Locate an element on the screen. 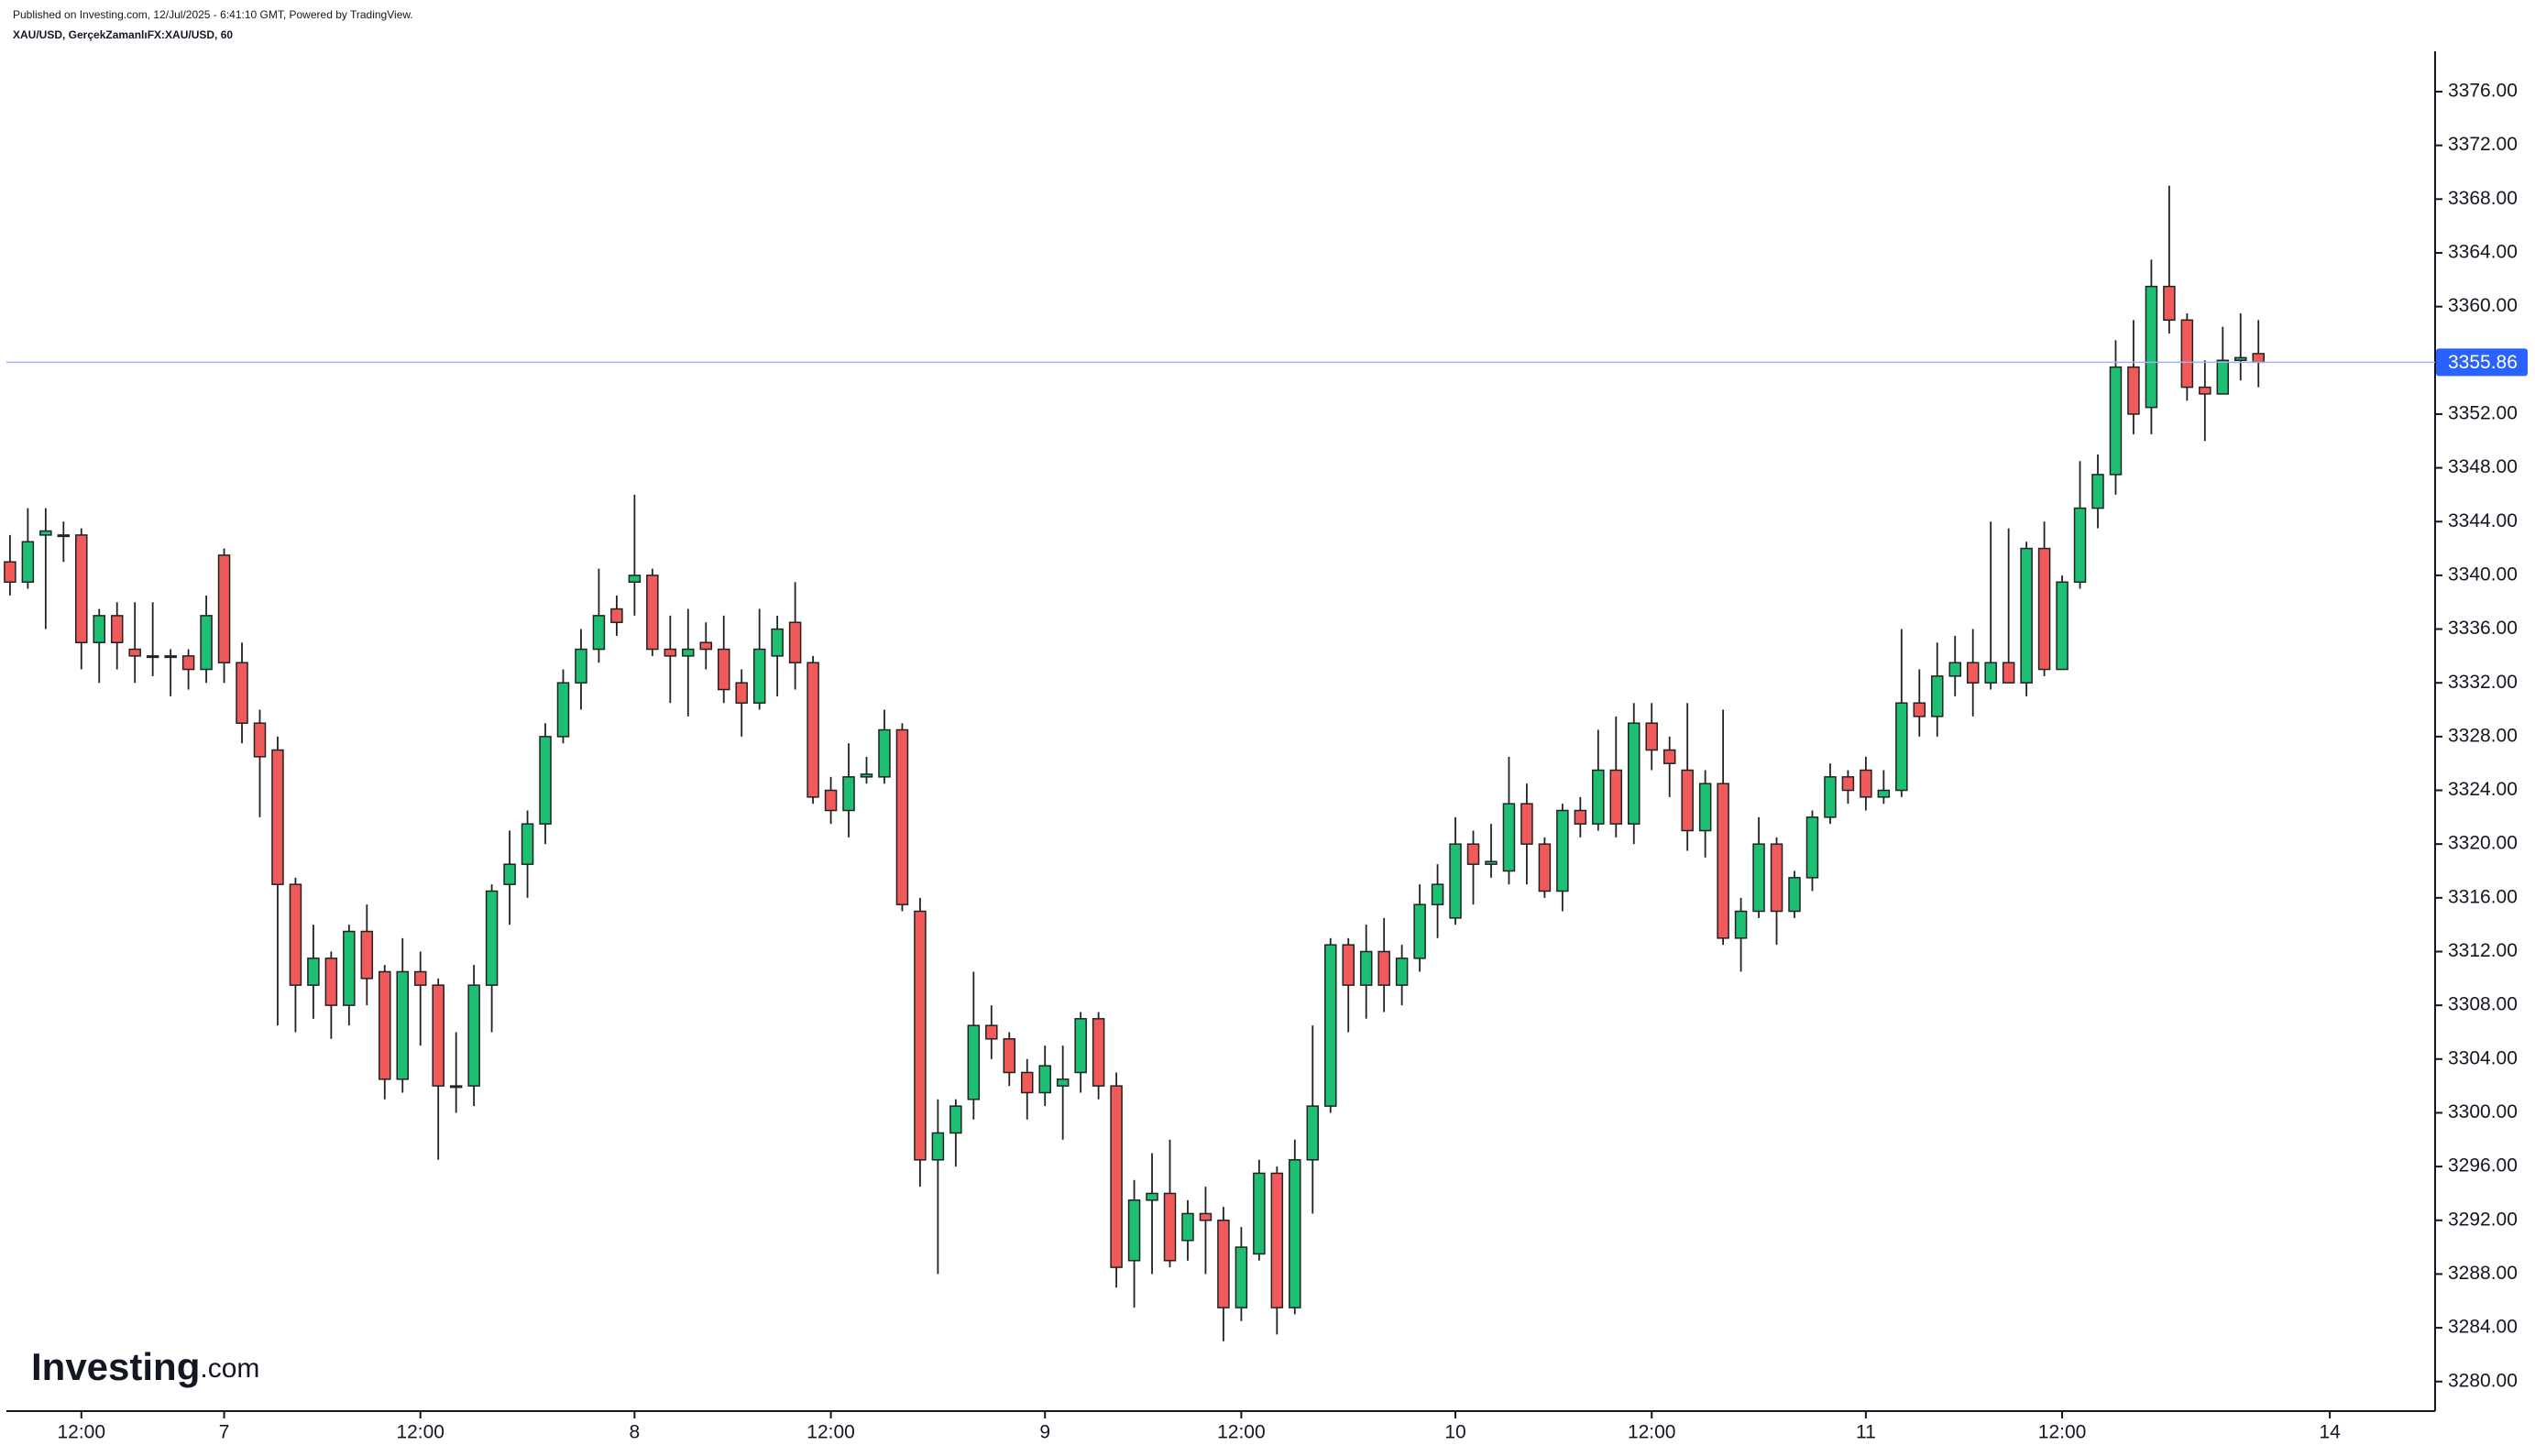 The width and height of the screenshot is (2535, 1456). x-tick-label: 7 is located at coordinates (224, 1432).